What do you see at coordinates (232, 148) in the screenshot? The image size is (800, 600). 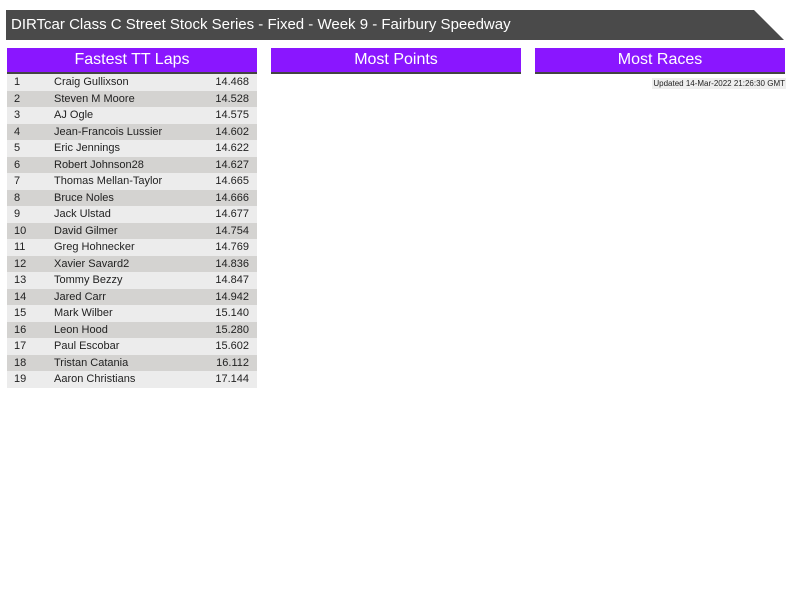 I see `cell-time: 14.622` at bounding box center [232, 148].